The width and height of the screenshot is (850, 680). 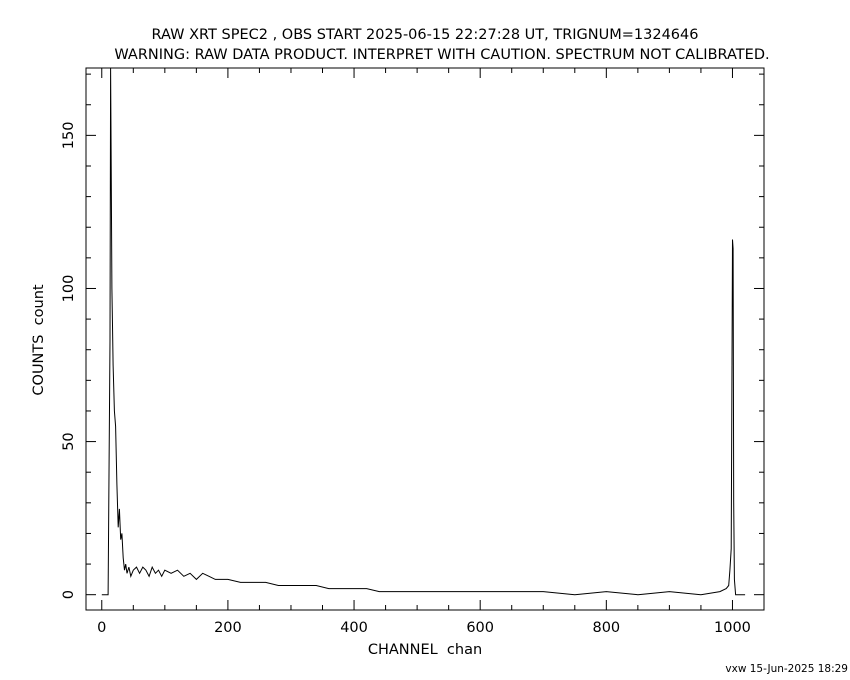 I want to click on y-tick-label: 0, so click(x=69, y=594).